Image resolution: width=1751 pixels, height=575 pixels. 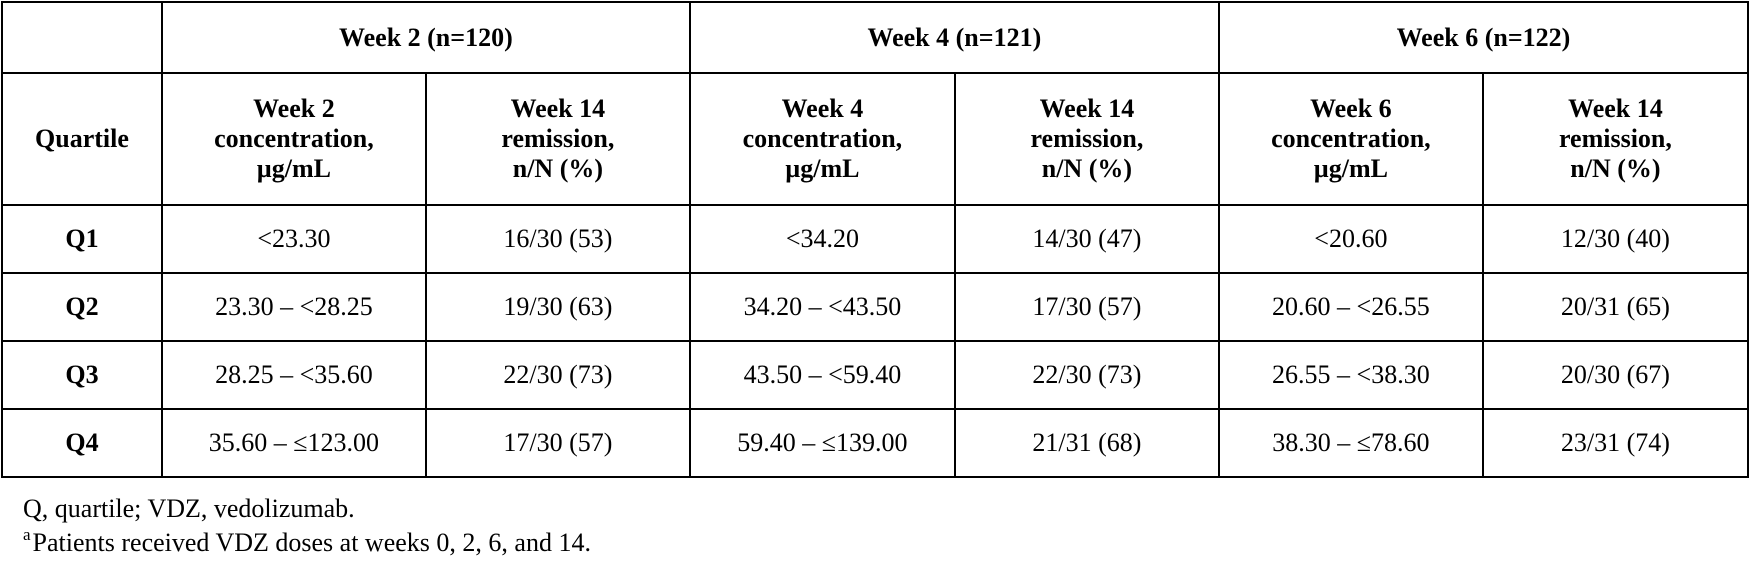 What do you see at coordinates (1615, 375) in the screenshot?
I see `table-cell: 20/30 (67)` at bounding box center [1615, 375].